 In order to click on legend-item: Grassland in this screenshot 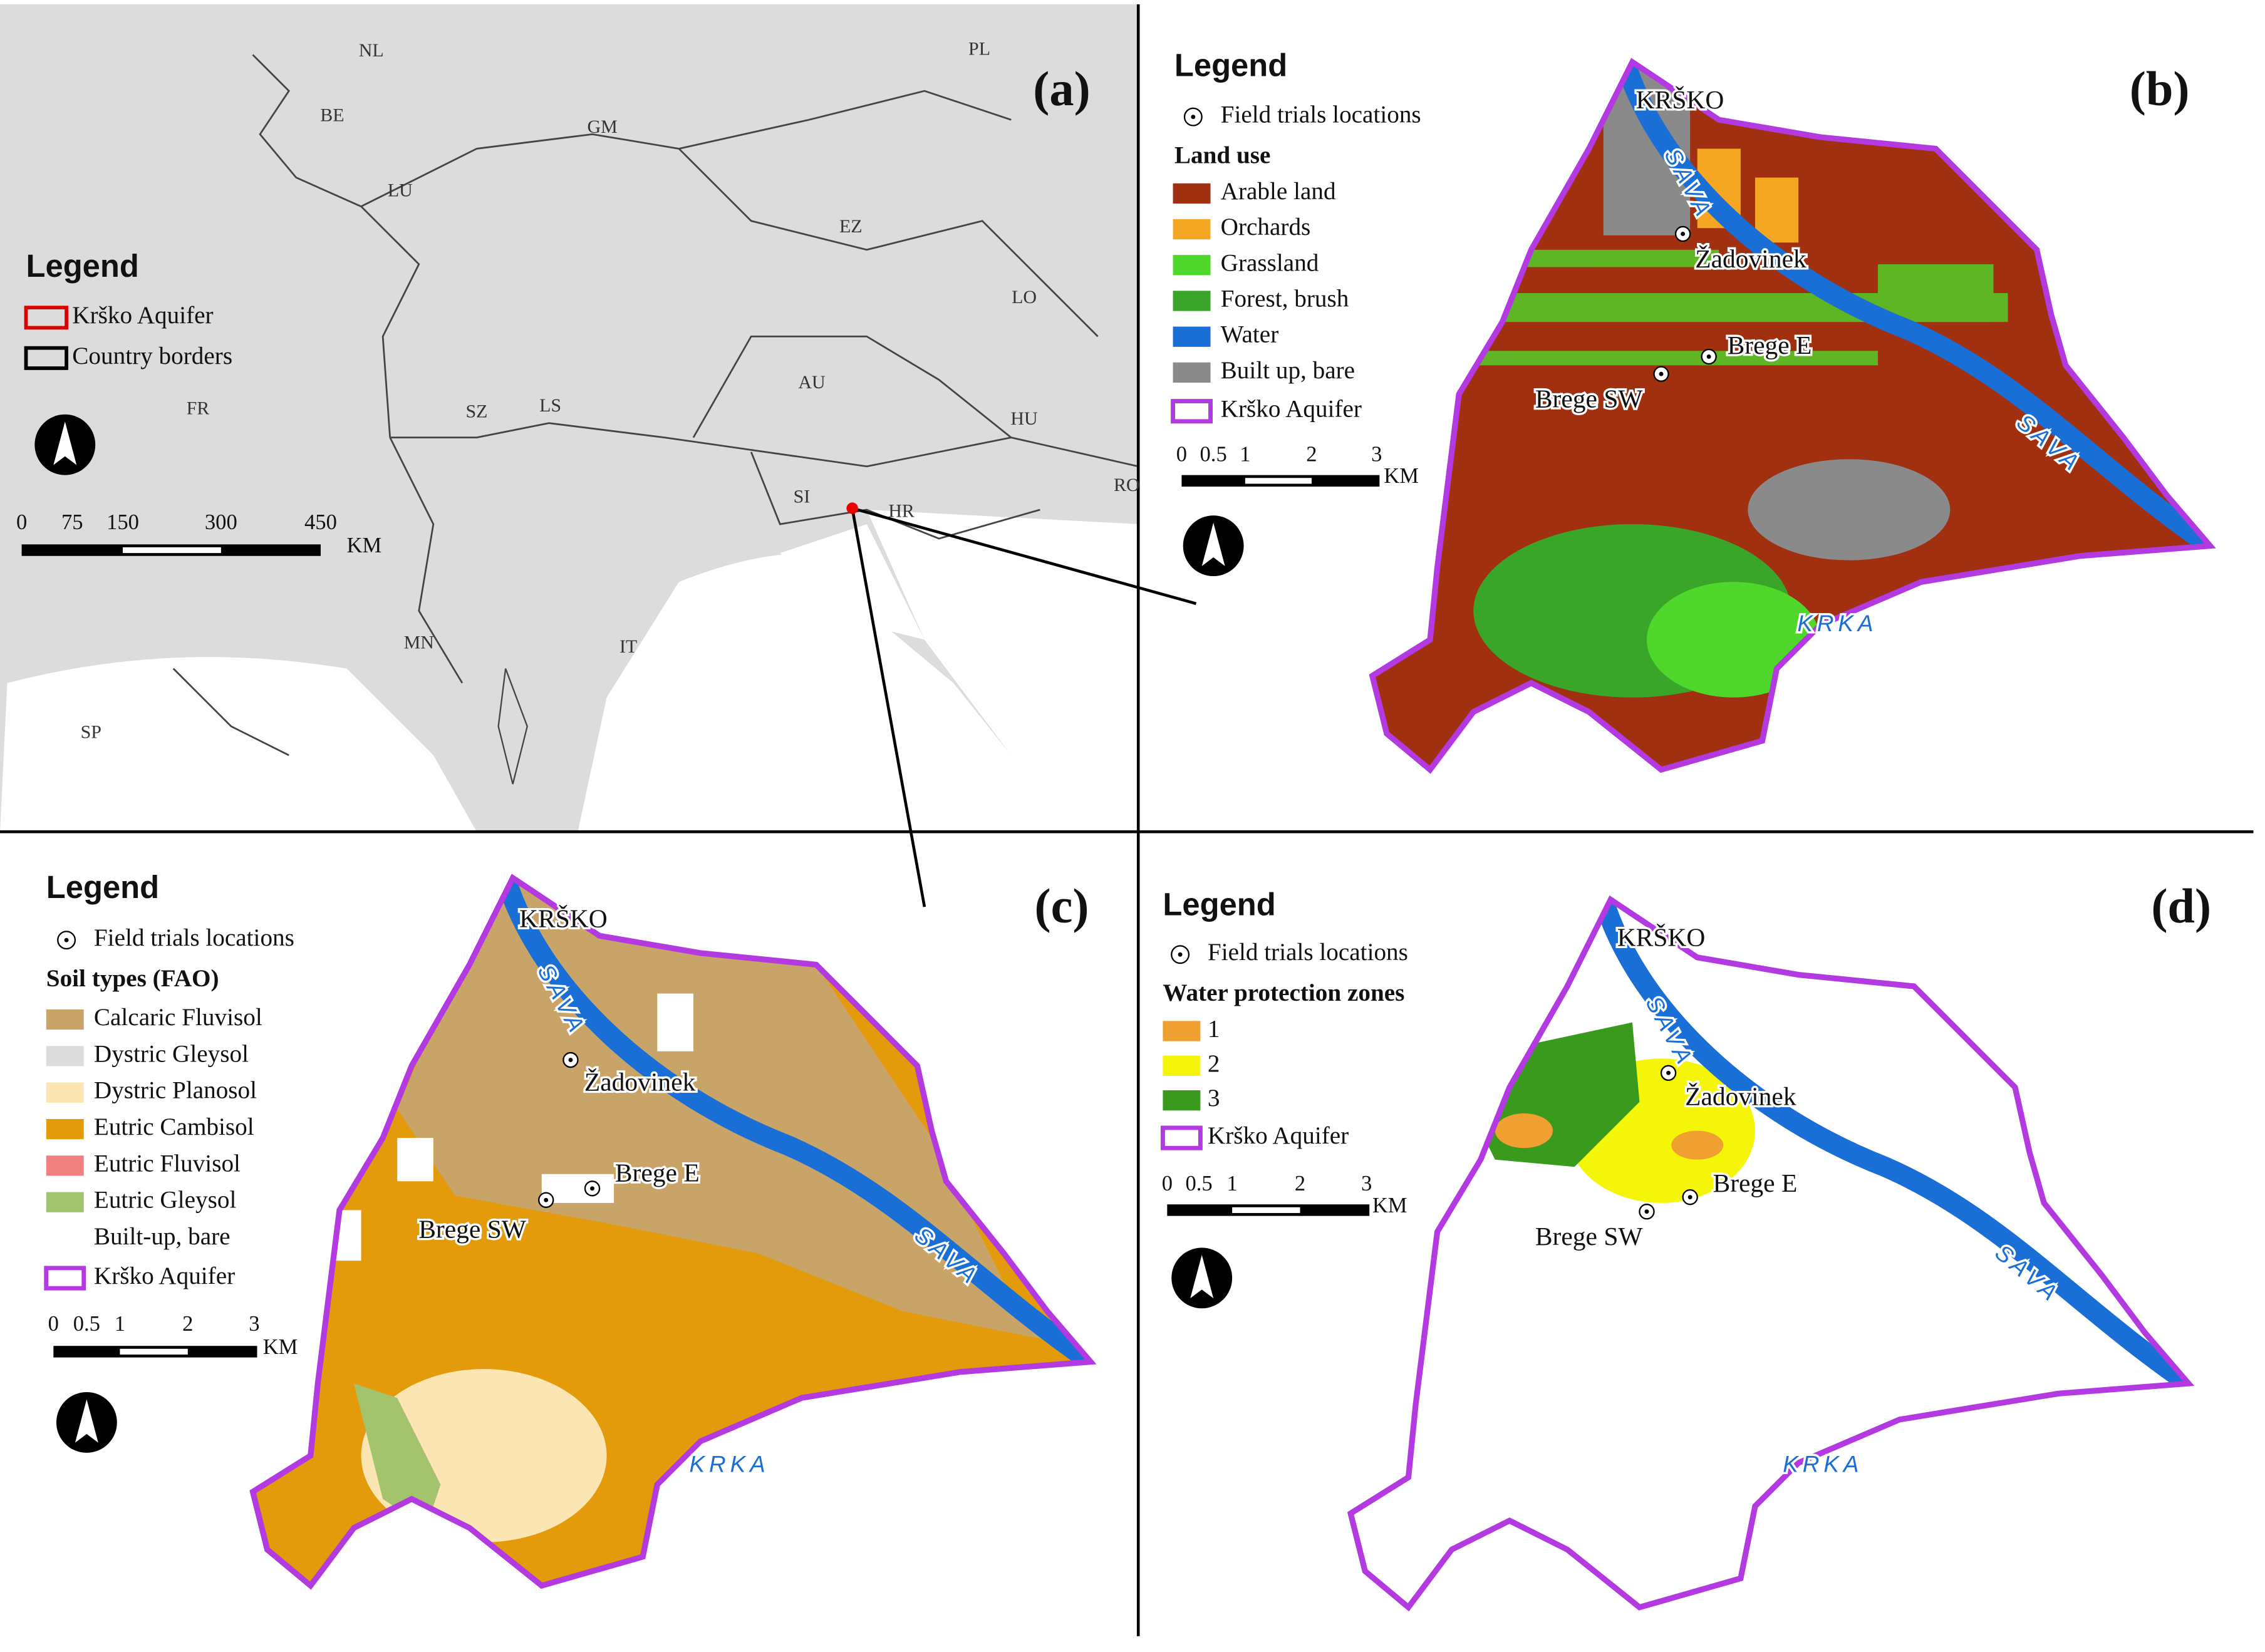, I will do `click(1270, 262)`.